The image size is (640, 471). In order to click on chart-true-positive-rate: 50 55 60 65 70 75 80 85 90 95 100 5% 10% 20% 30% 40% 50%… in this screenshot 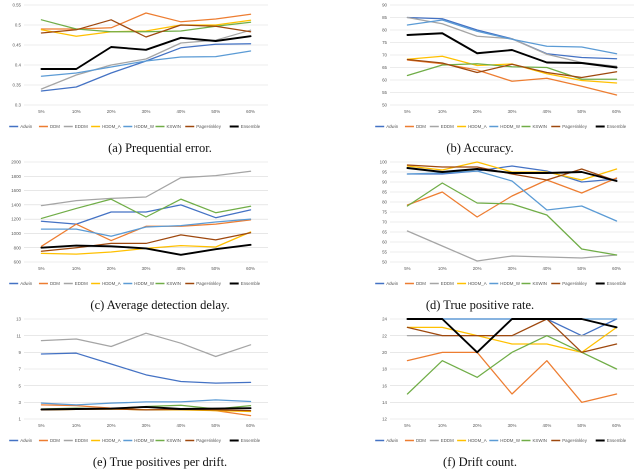, I will do `click(504, 223)`.